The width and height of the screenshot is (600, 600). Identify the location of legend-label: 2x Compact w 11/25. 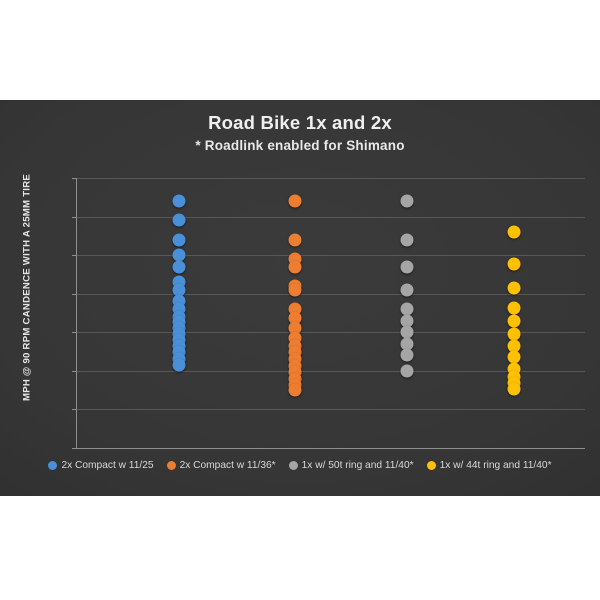
(107, 465).